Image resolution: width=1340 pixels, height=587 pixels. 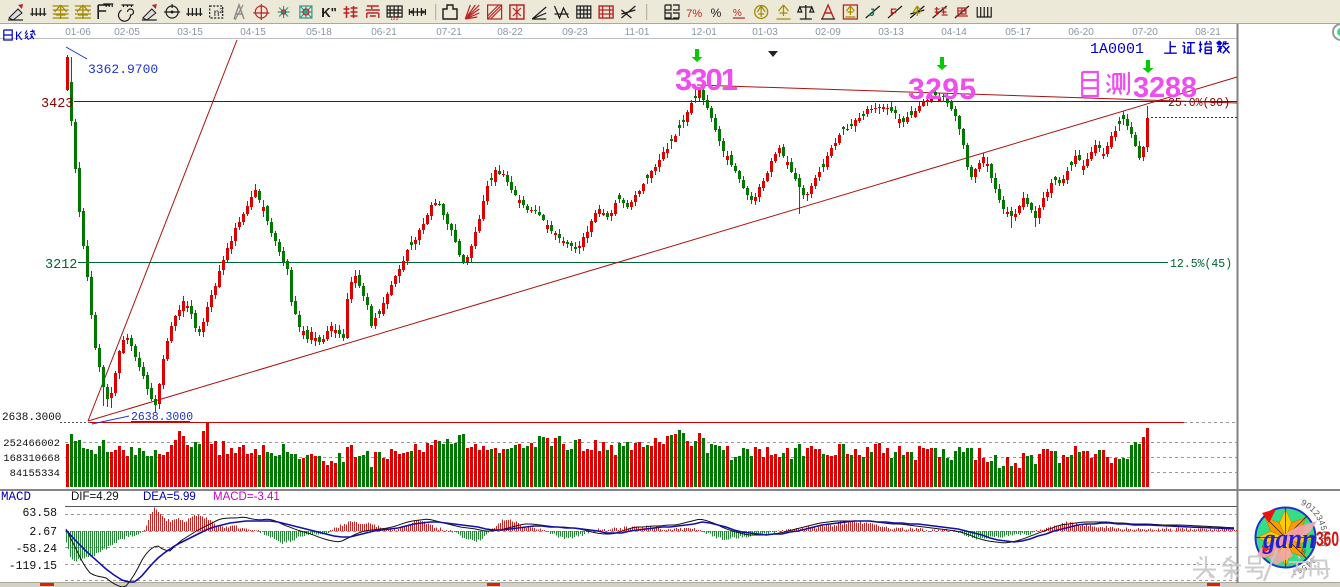 I want to click on svg-text: 123, so click(x=394, y=19).